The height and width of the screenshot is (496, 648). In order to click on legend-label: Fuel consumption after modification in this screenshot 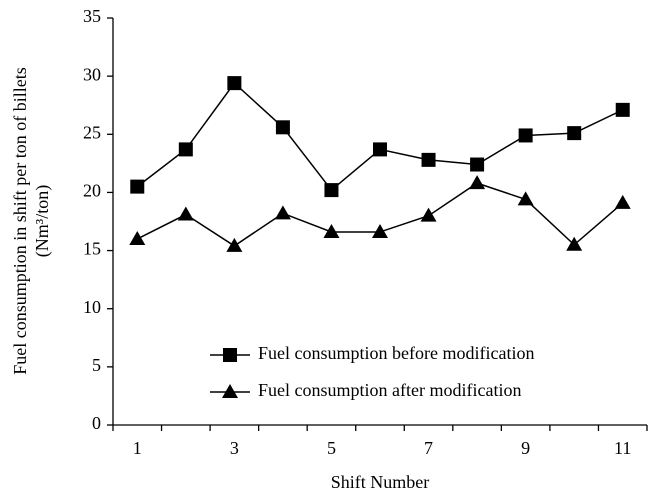, I will do `click(389, 390)`.